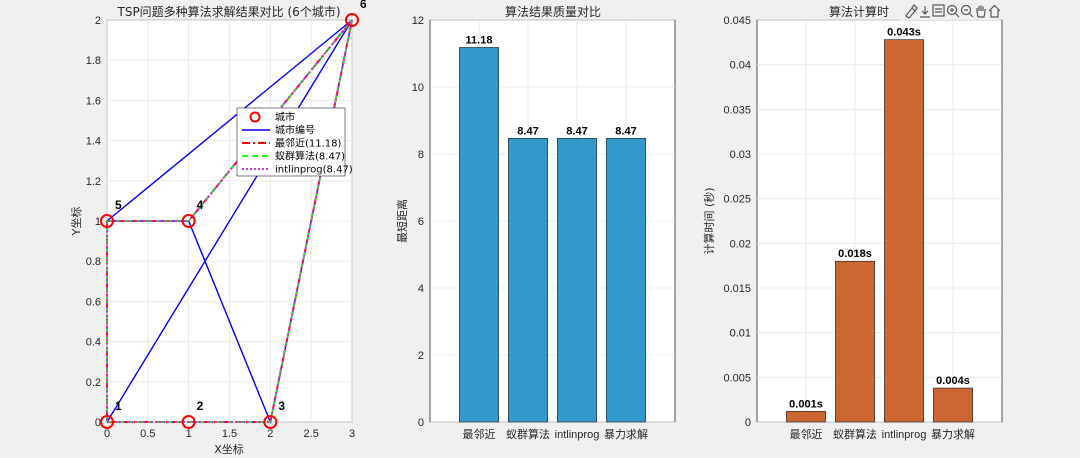  Describe the element at coordinates (93, 383) in the screenshot. I see `y-tick-label: 0.2` at that location.